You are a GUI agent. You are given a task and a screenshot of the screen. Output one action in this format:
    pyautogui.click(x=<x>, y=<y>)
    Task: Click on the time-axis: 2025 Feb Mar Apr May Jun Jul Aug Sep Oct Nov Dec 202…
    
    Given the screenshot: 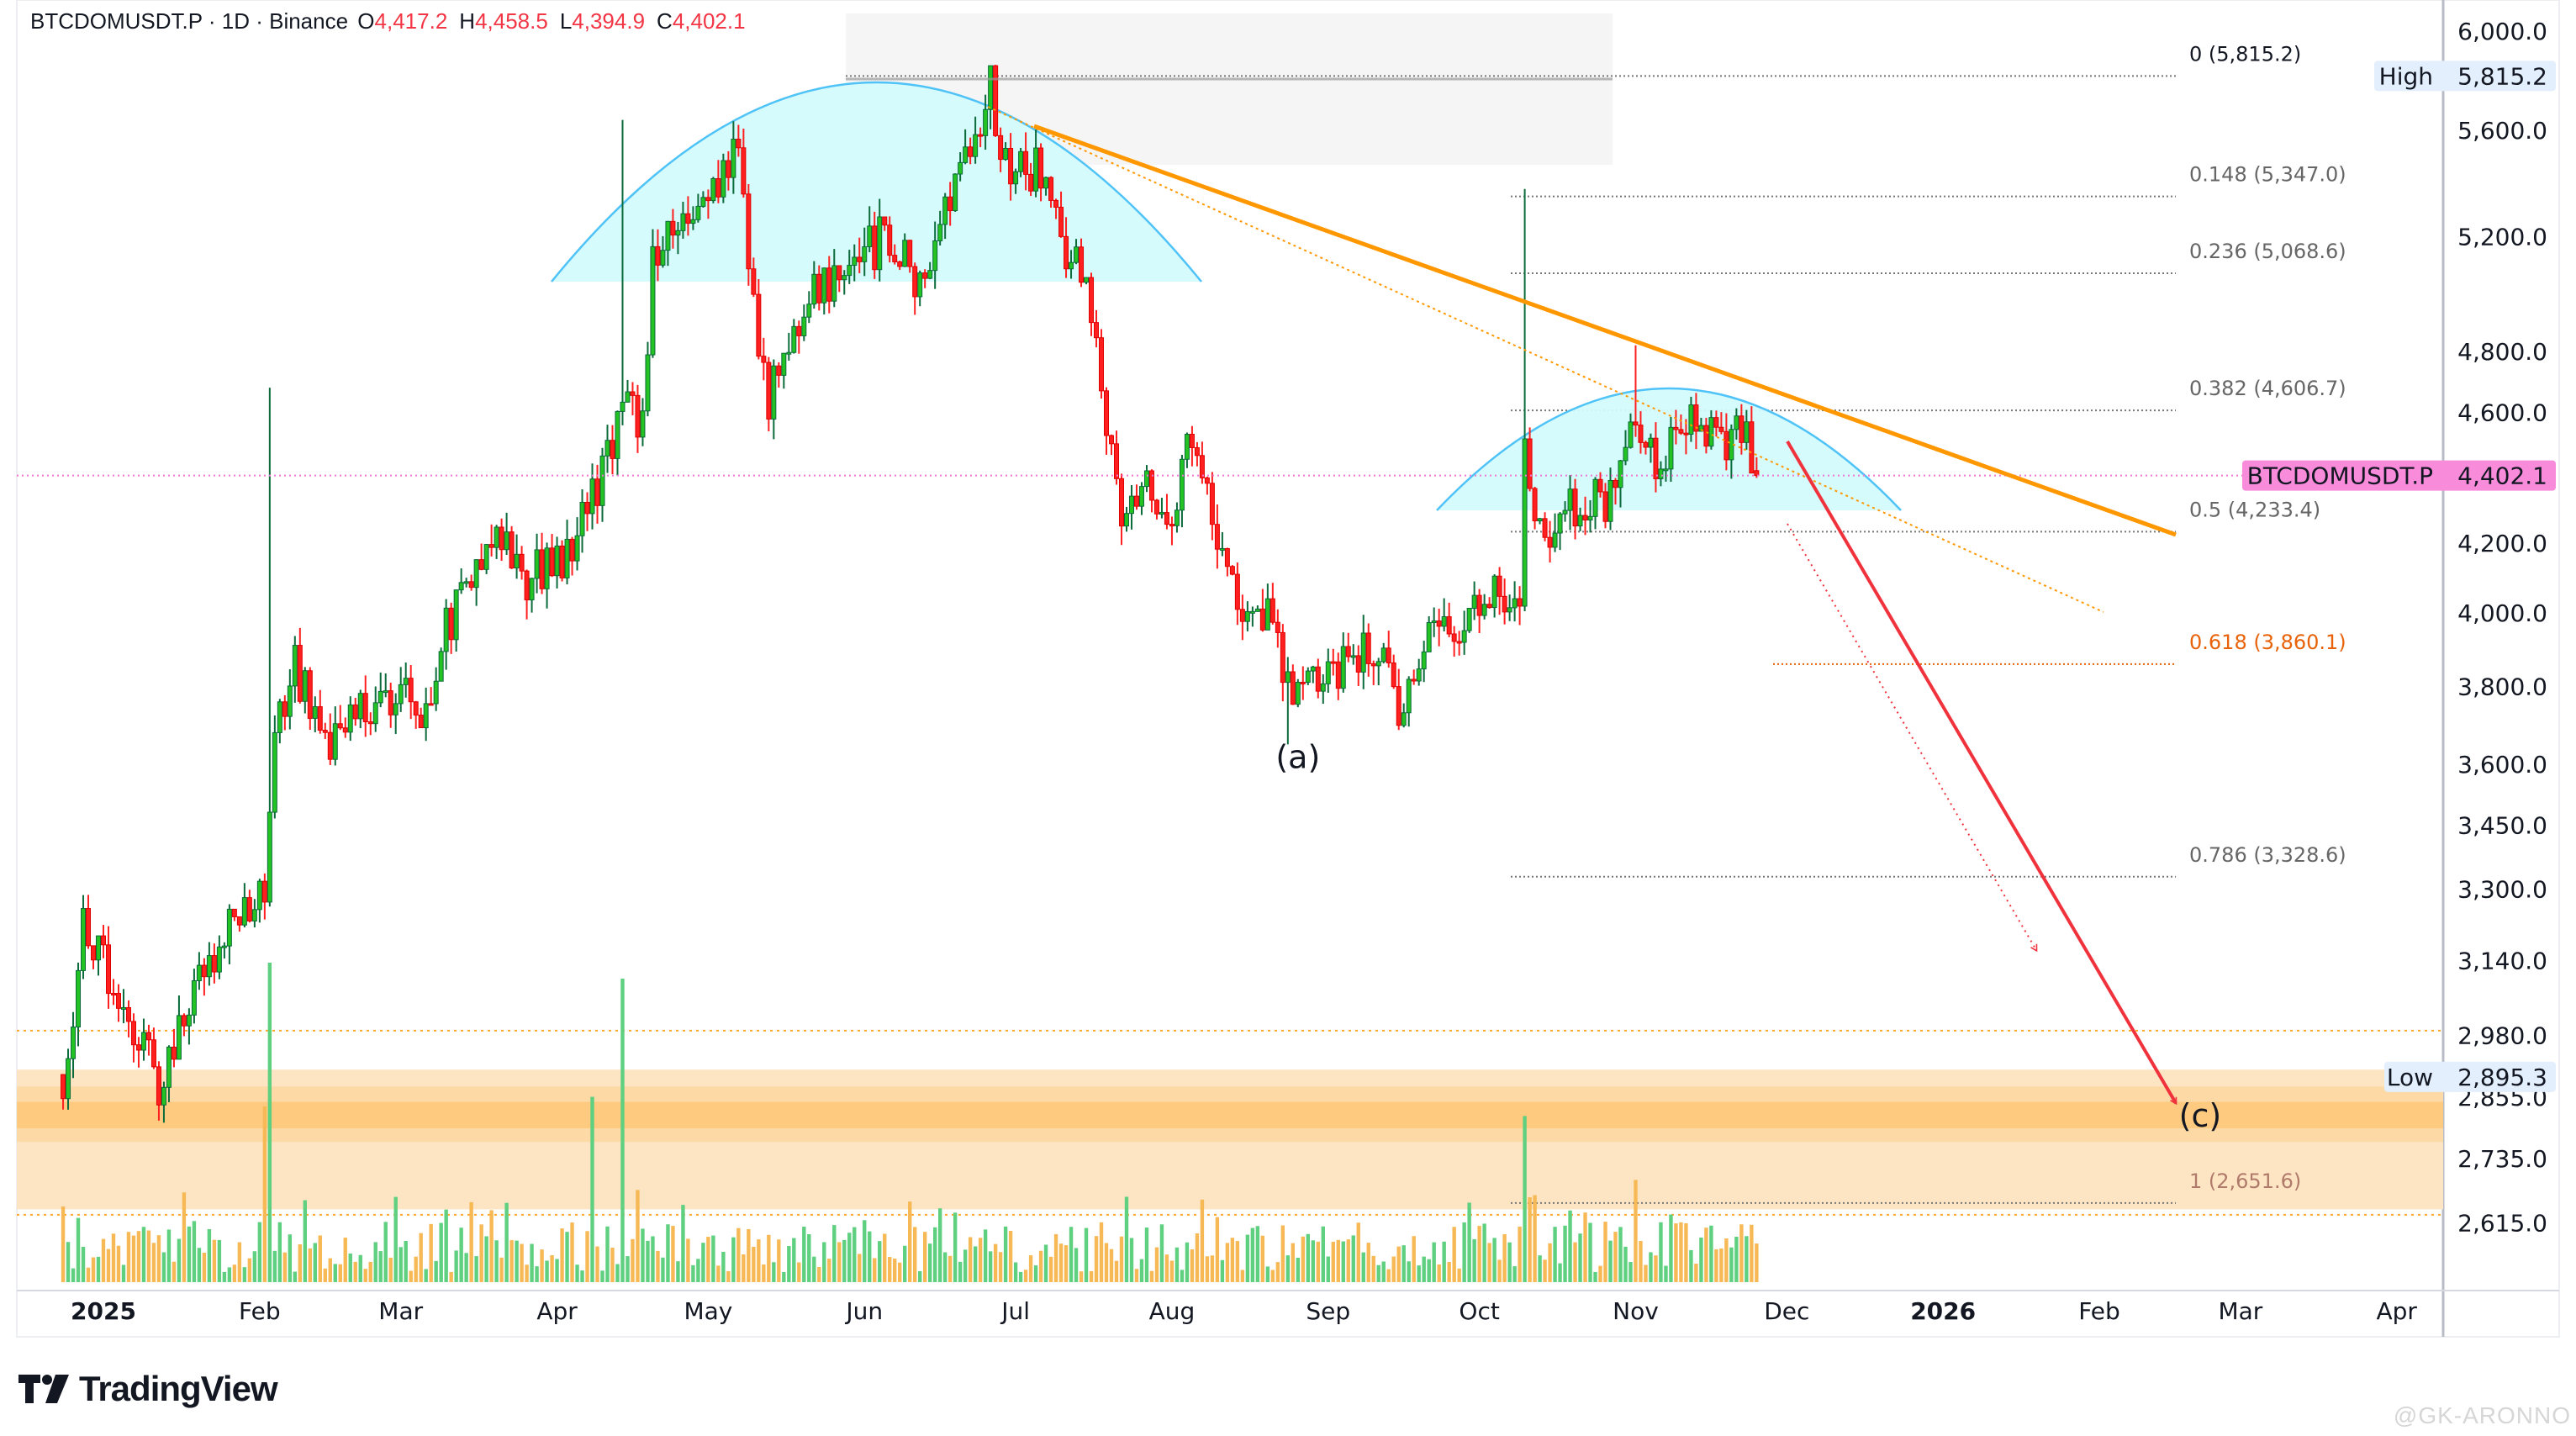 What is the action you would take?
    pyautogui.click(x=1244, y=1311)
    